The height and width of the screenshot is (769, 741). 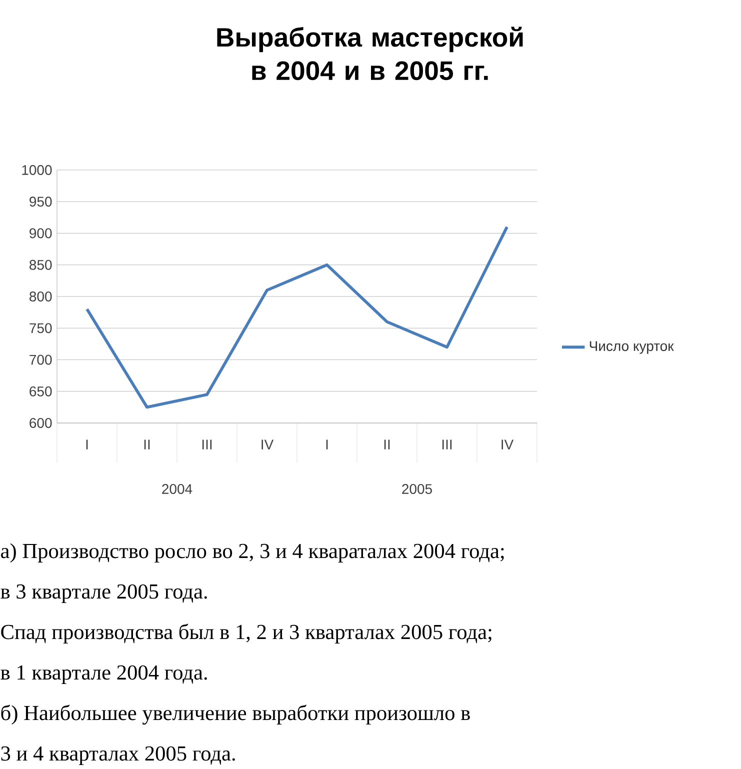 I want to click on y-tick-label: 750, so click(x=41, y=328).